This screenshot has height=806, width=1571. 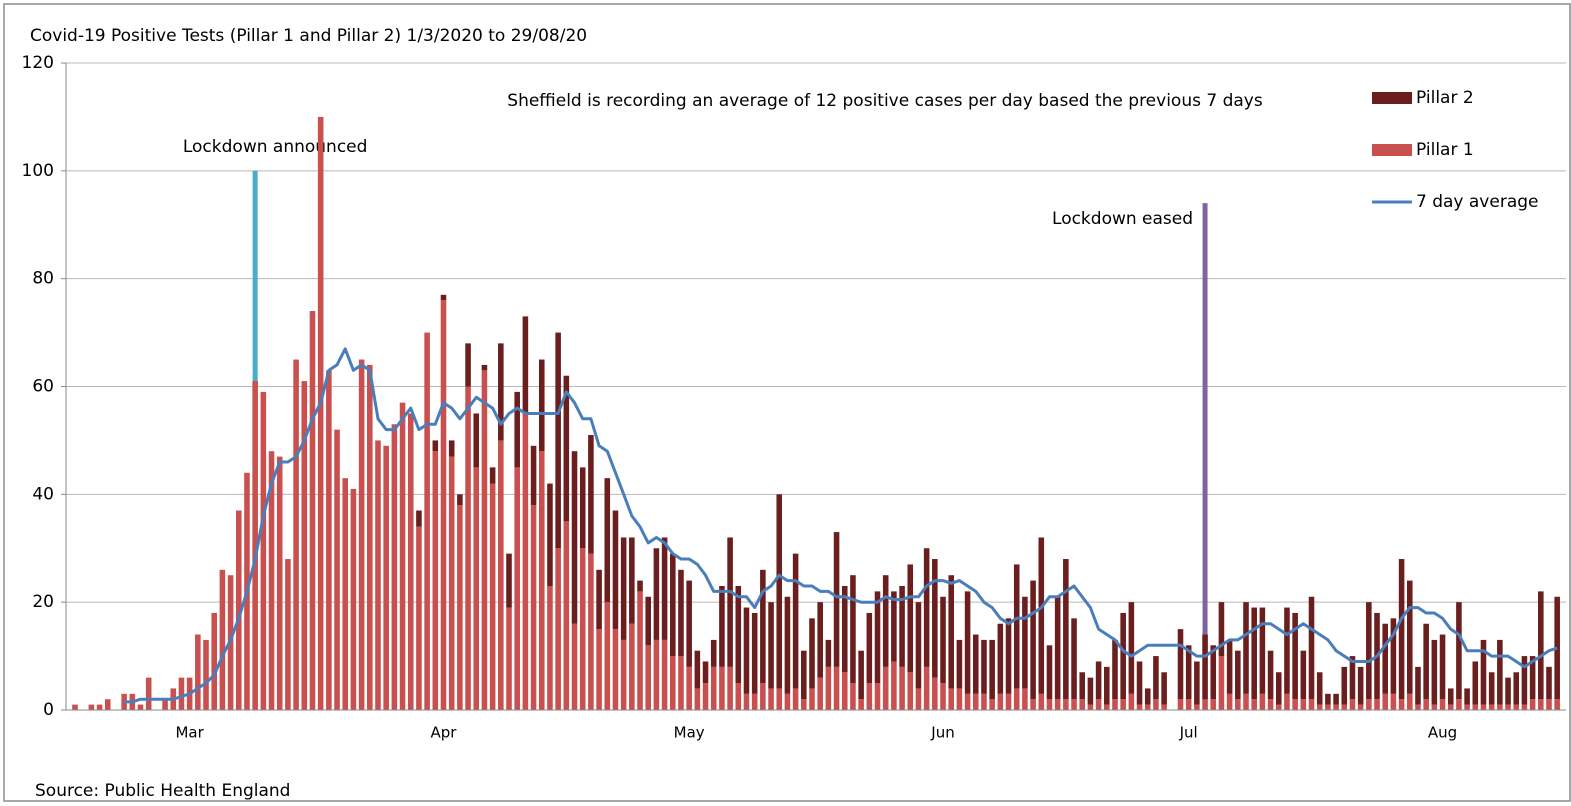 What do you see at coordinates (689, 733) in the screenshot?
I see `x-tick-label: May` at bounding box center [689, 733].